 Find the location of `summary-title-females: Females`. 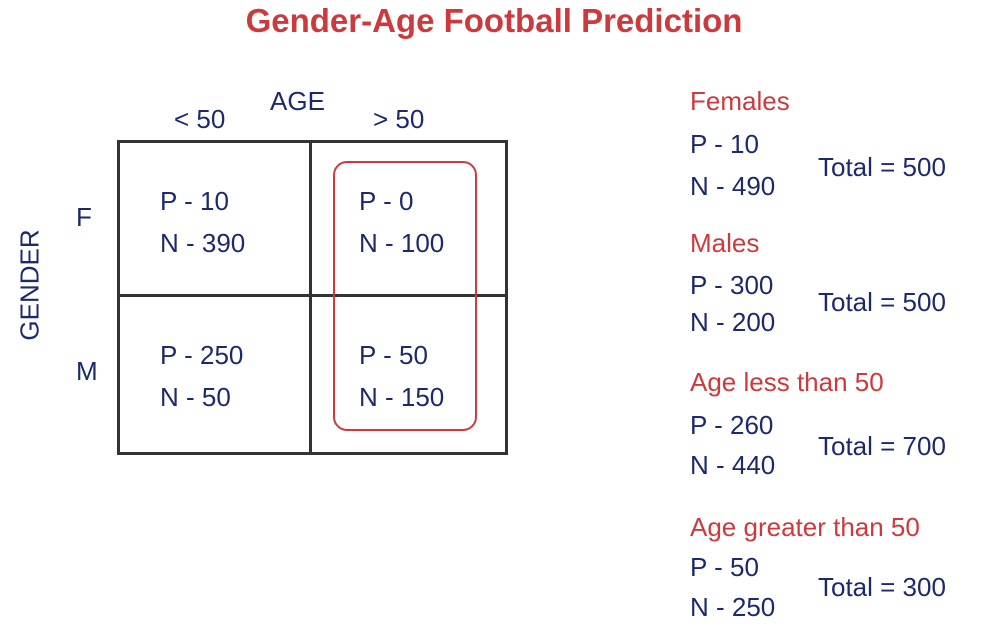

summary-title-females: Females is located at coordinates (740, 101).